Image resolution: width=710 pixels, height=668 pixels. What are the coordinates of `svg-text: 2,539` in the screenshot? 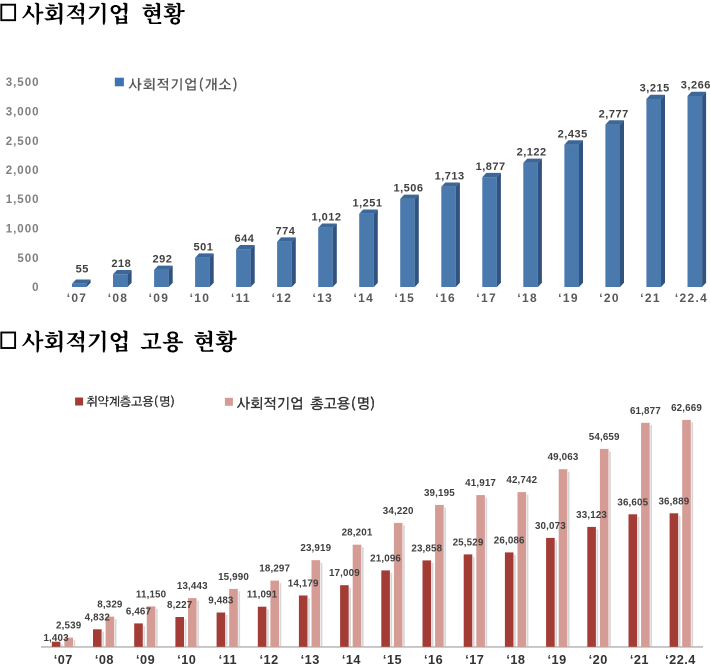 It's located at (69, 626).